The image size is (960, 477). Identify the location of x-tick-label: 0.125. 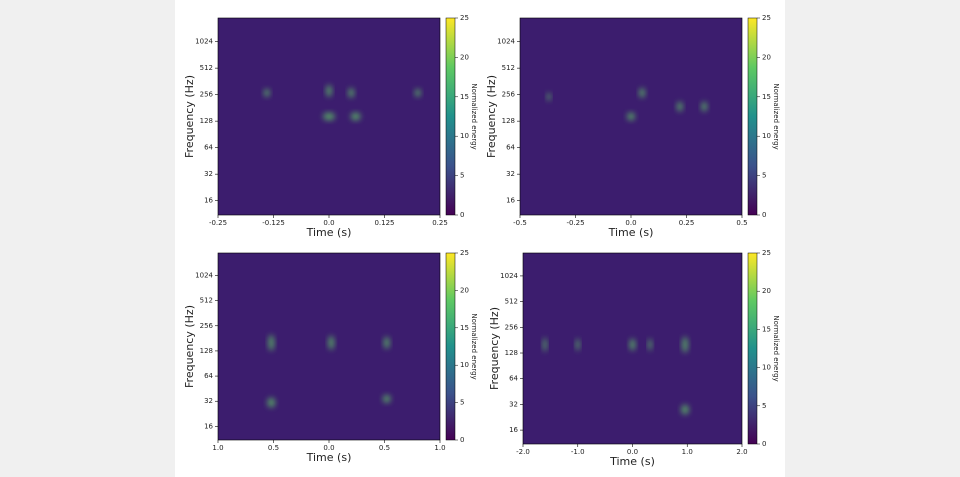
(384, 223).